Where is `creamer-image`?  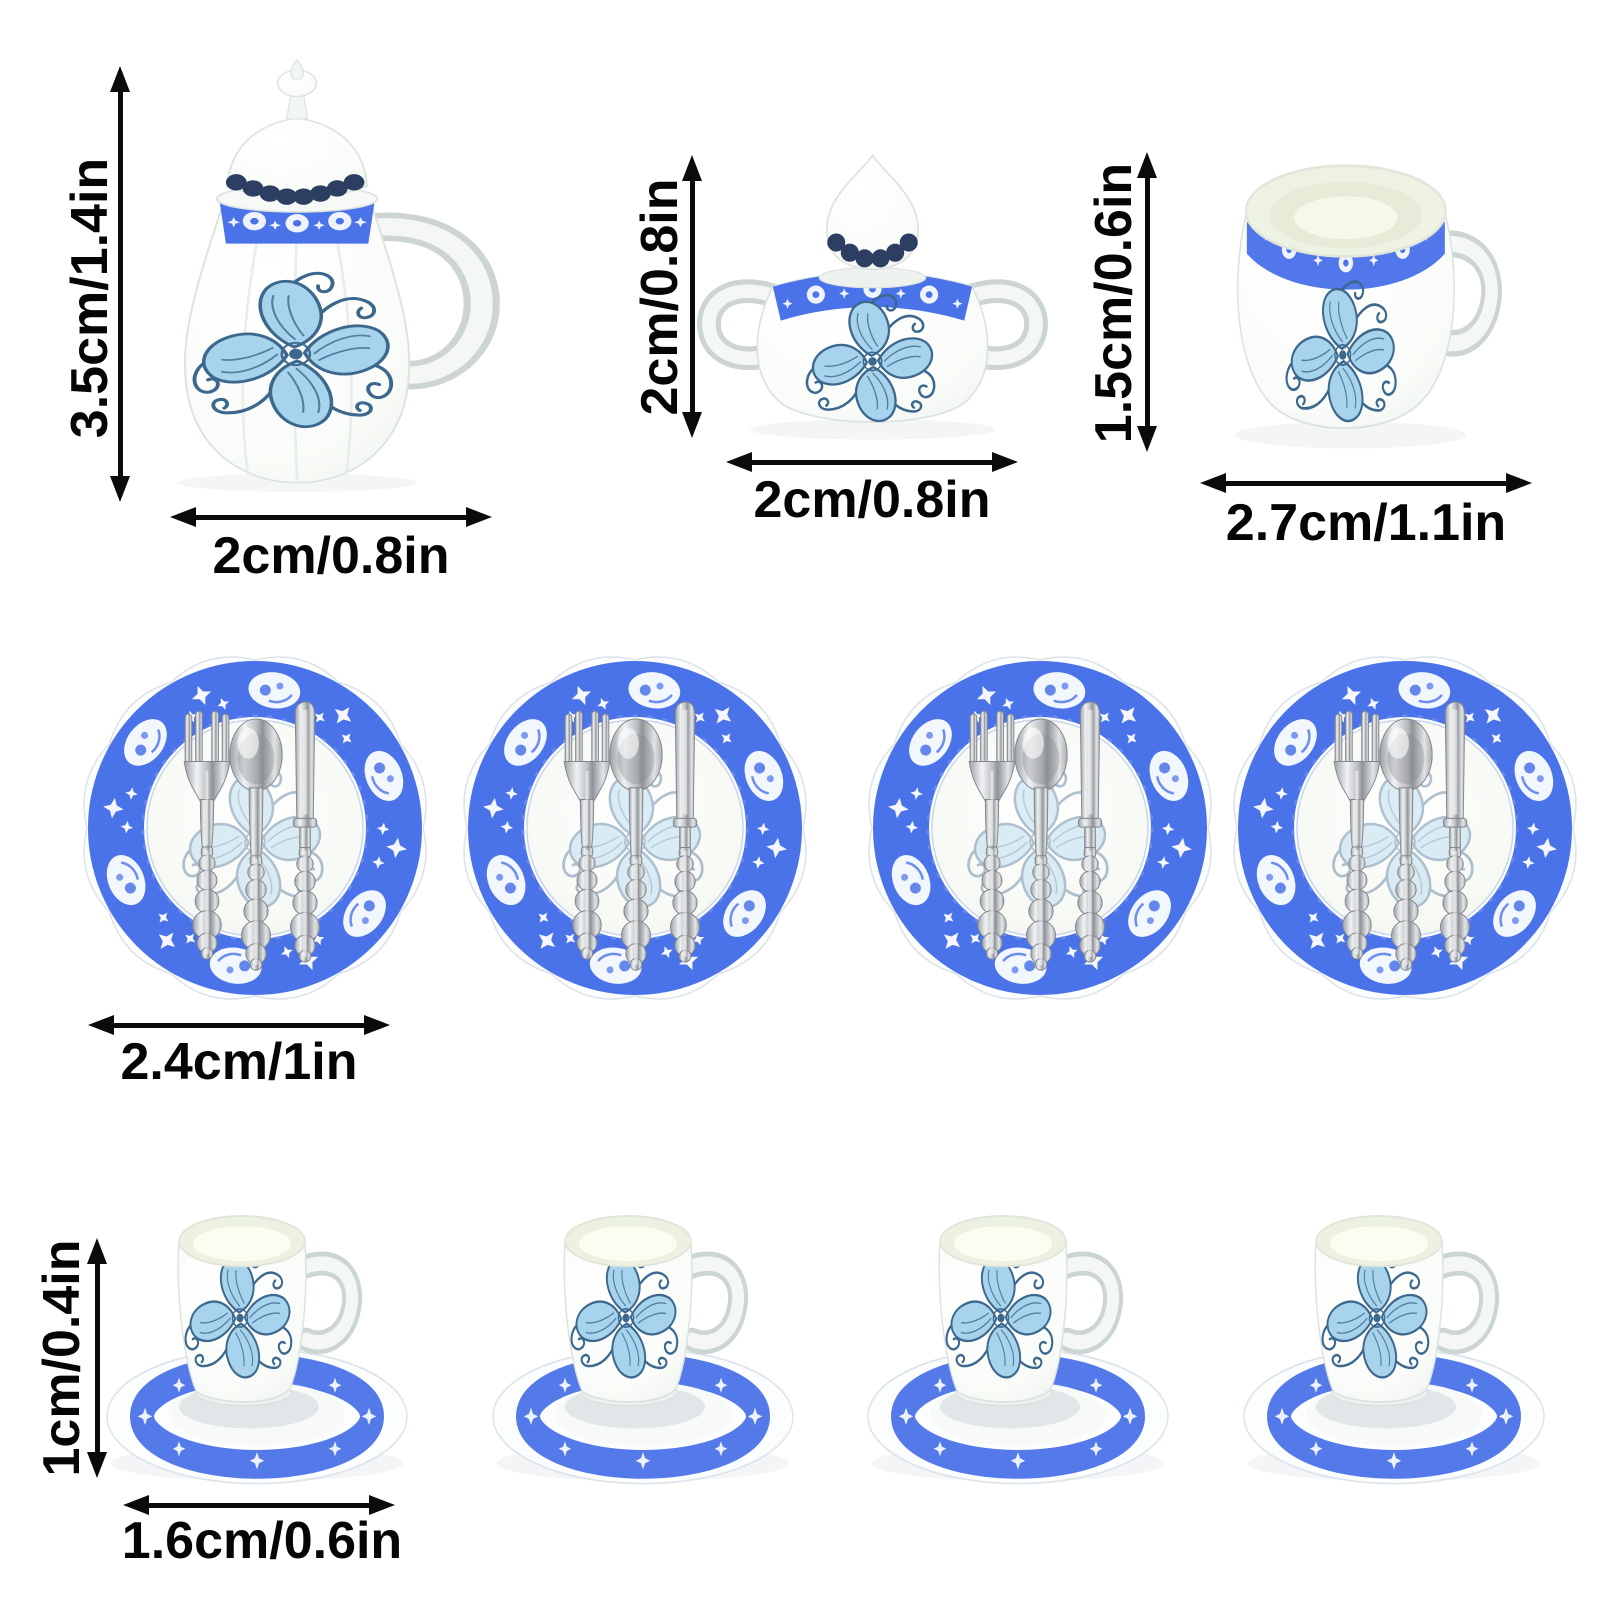
creamer-image is located at coordinates (1351, 275).